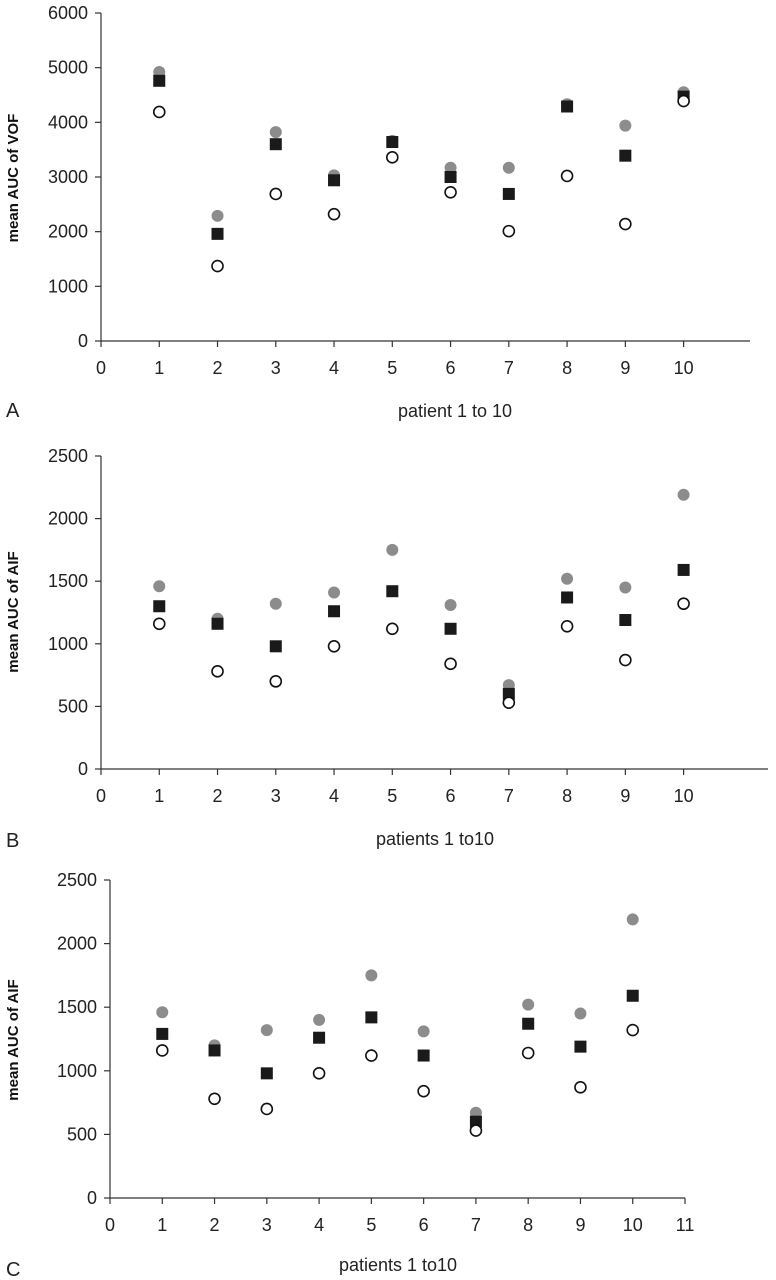 This screenshot has width=776, height=1280. What do you see at coordinates (625, 368) in the screenshot?
I see `panel-a-x-tick-label: 9` at bounding box center [625, 368].